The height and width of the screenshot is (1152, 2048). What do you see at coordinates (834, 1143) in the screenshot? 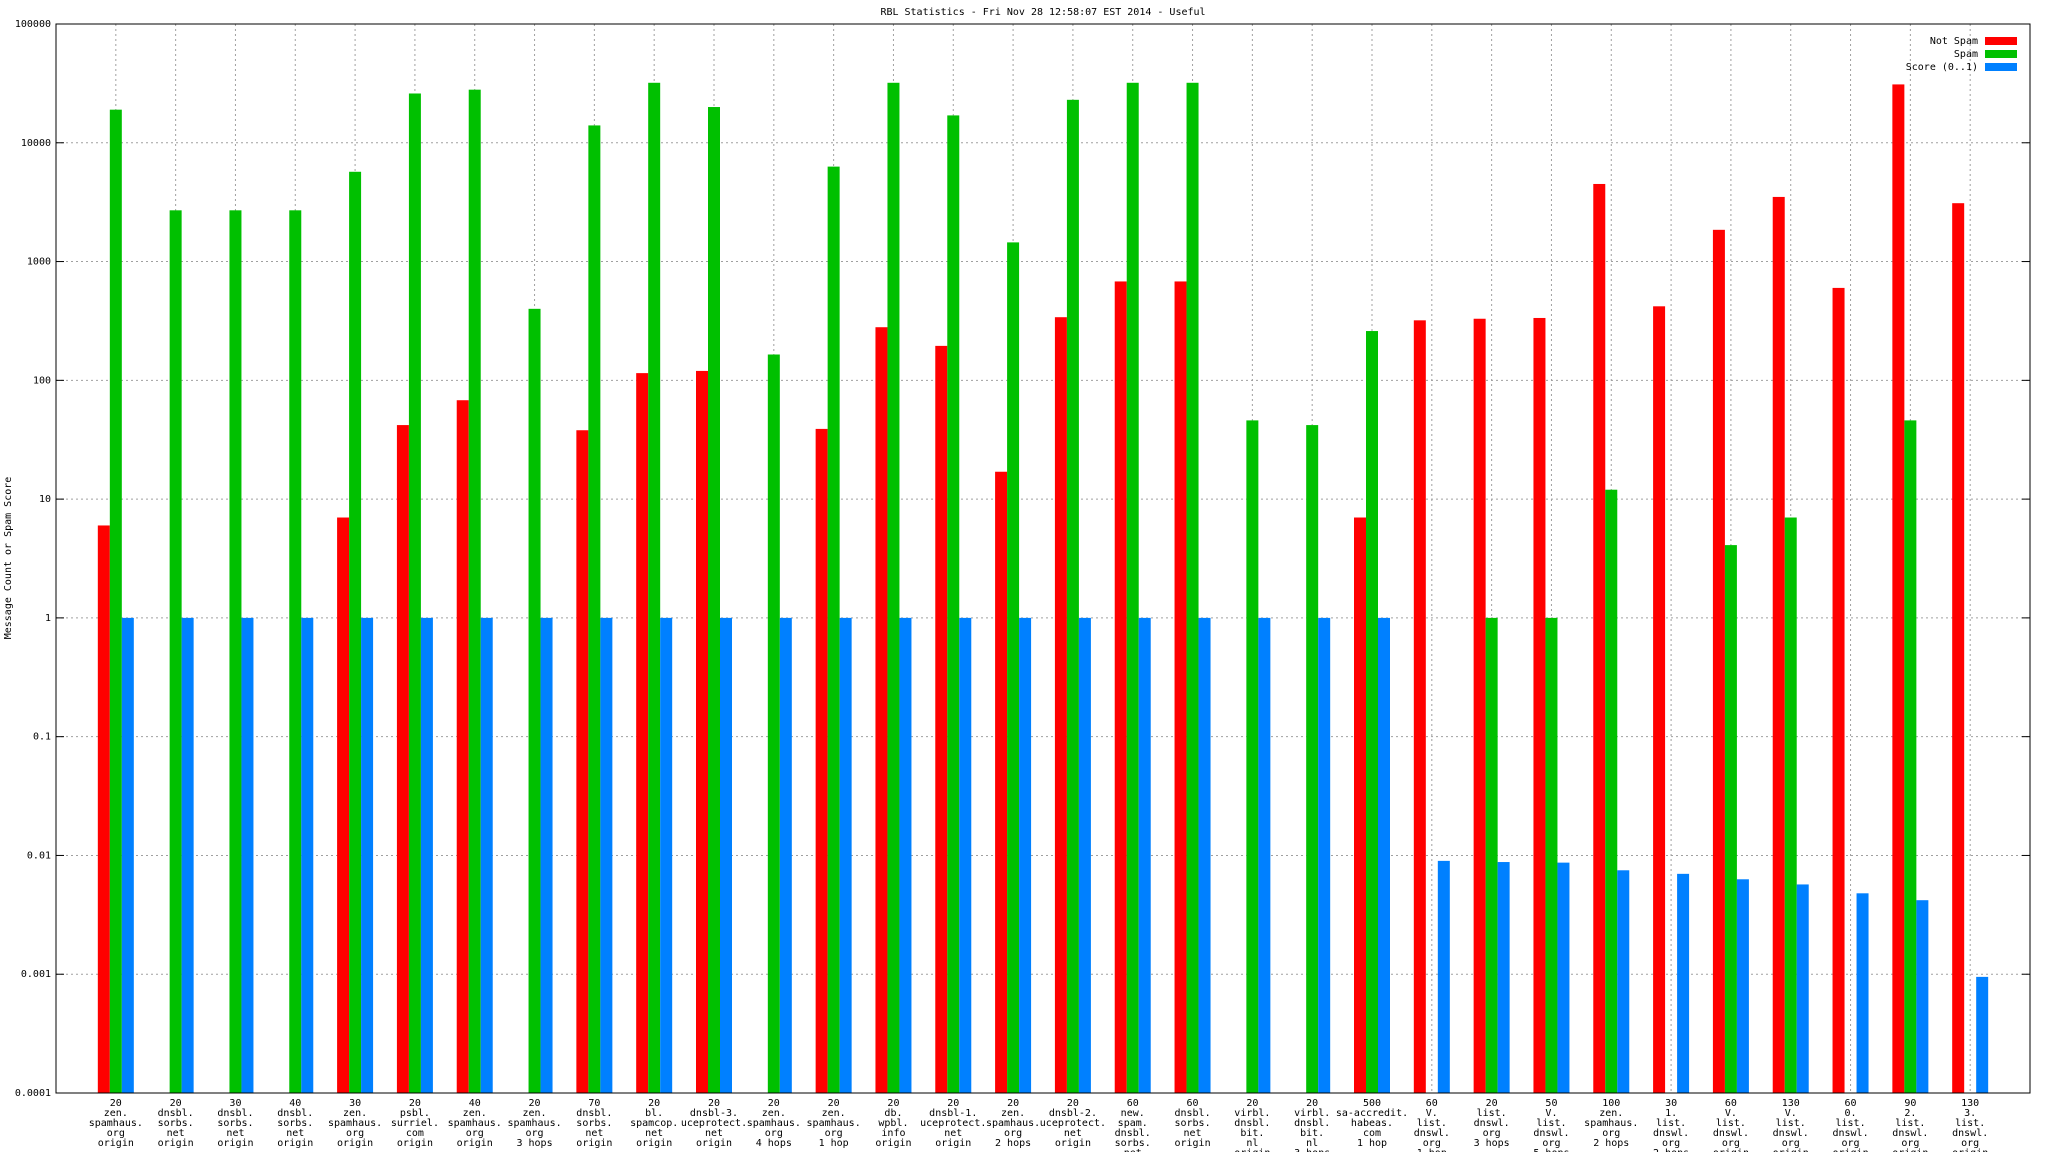
I see `x-tick-label-line: 1 hop` at bounding box center [834, 1143].